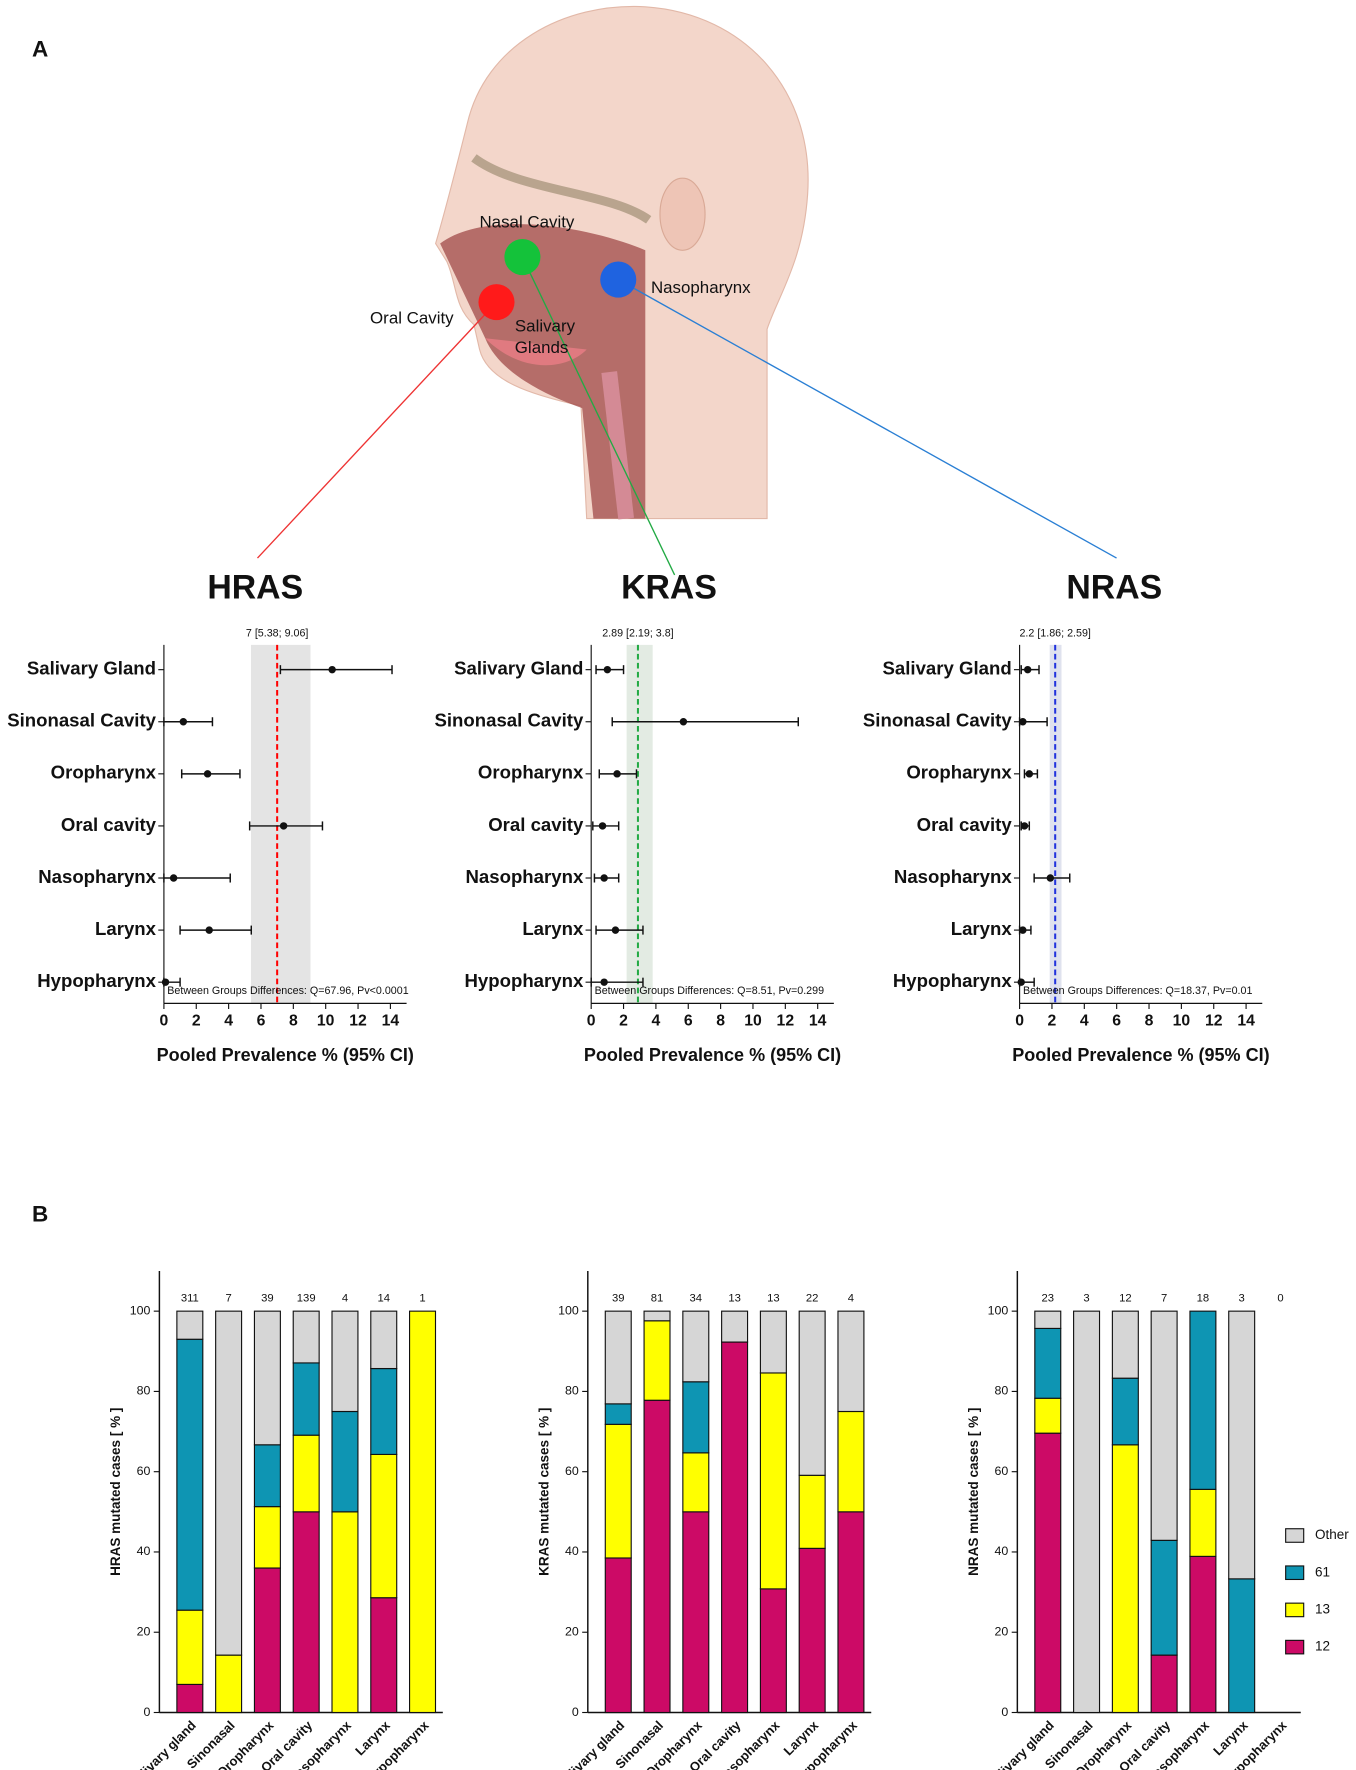 This screenshot has width=1356, height=1770. What do you see at coordinates (97, 876) in the screenshot?
I see `y-tick-label: Nasopharynx` at bounding box center [97, 876].